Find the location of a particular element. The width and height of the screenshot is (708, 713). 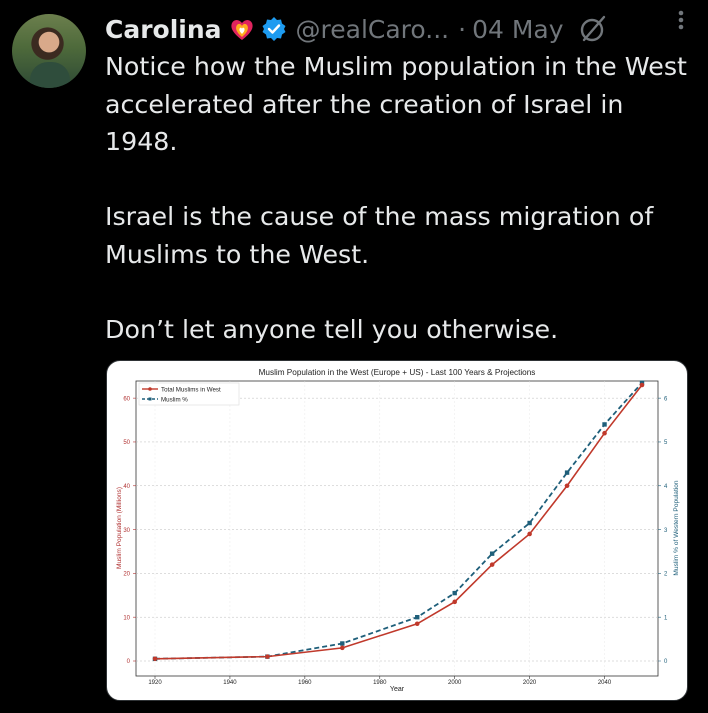

y-axis-label: Muslim Population (Millions) is located at coordinates (119, 528).